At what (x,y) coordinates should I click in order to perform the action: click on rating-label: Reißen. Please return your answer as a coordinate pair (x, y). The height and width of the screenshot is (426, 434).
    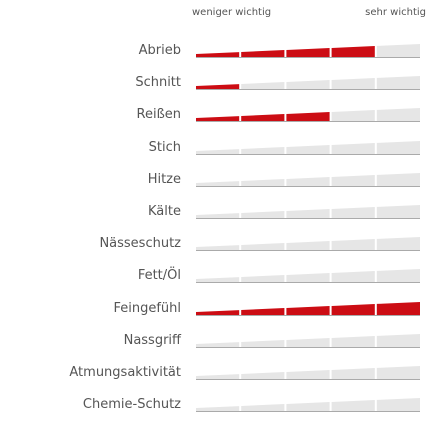
    Looking at the image, I should click on (158, 115).